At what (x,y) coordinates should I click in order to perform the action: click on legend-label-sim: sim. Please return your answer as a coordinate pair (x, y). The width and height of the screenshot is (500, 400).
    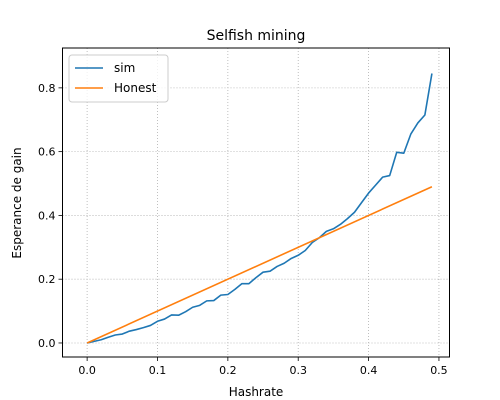
    Looking at the image, I should click on (124, 68).